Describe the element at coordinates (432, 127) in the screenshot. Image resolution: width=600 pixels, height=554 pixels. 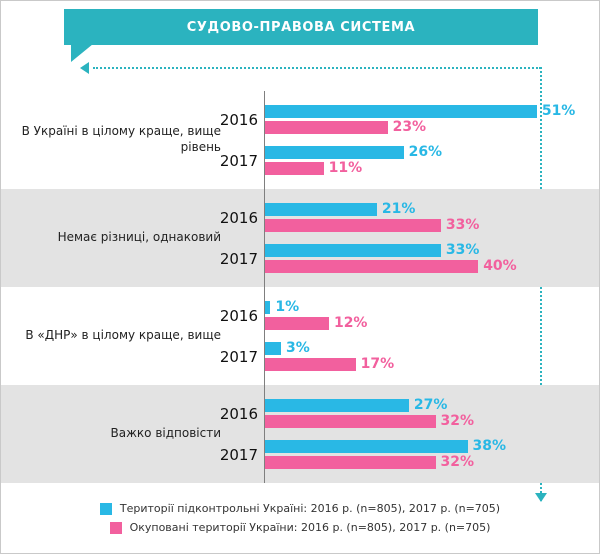
I see `bar-row: 23%` at that location.